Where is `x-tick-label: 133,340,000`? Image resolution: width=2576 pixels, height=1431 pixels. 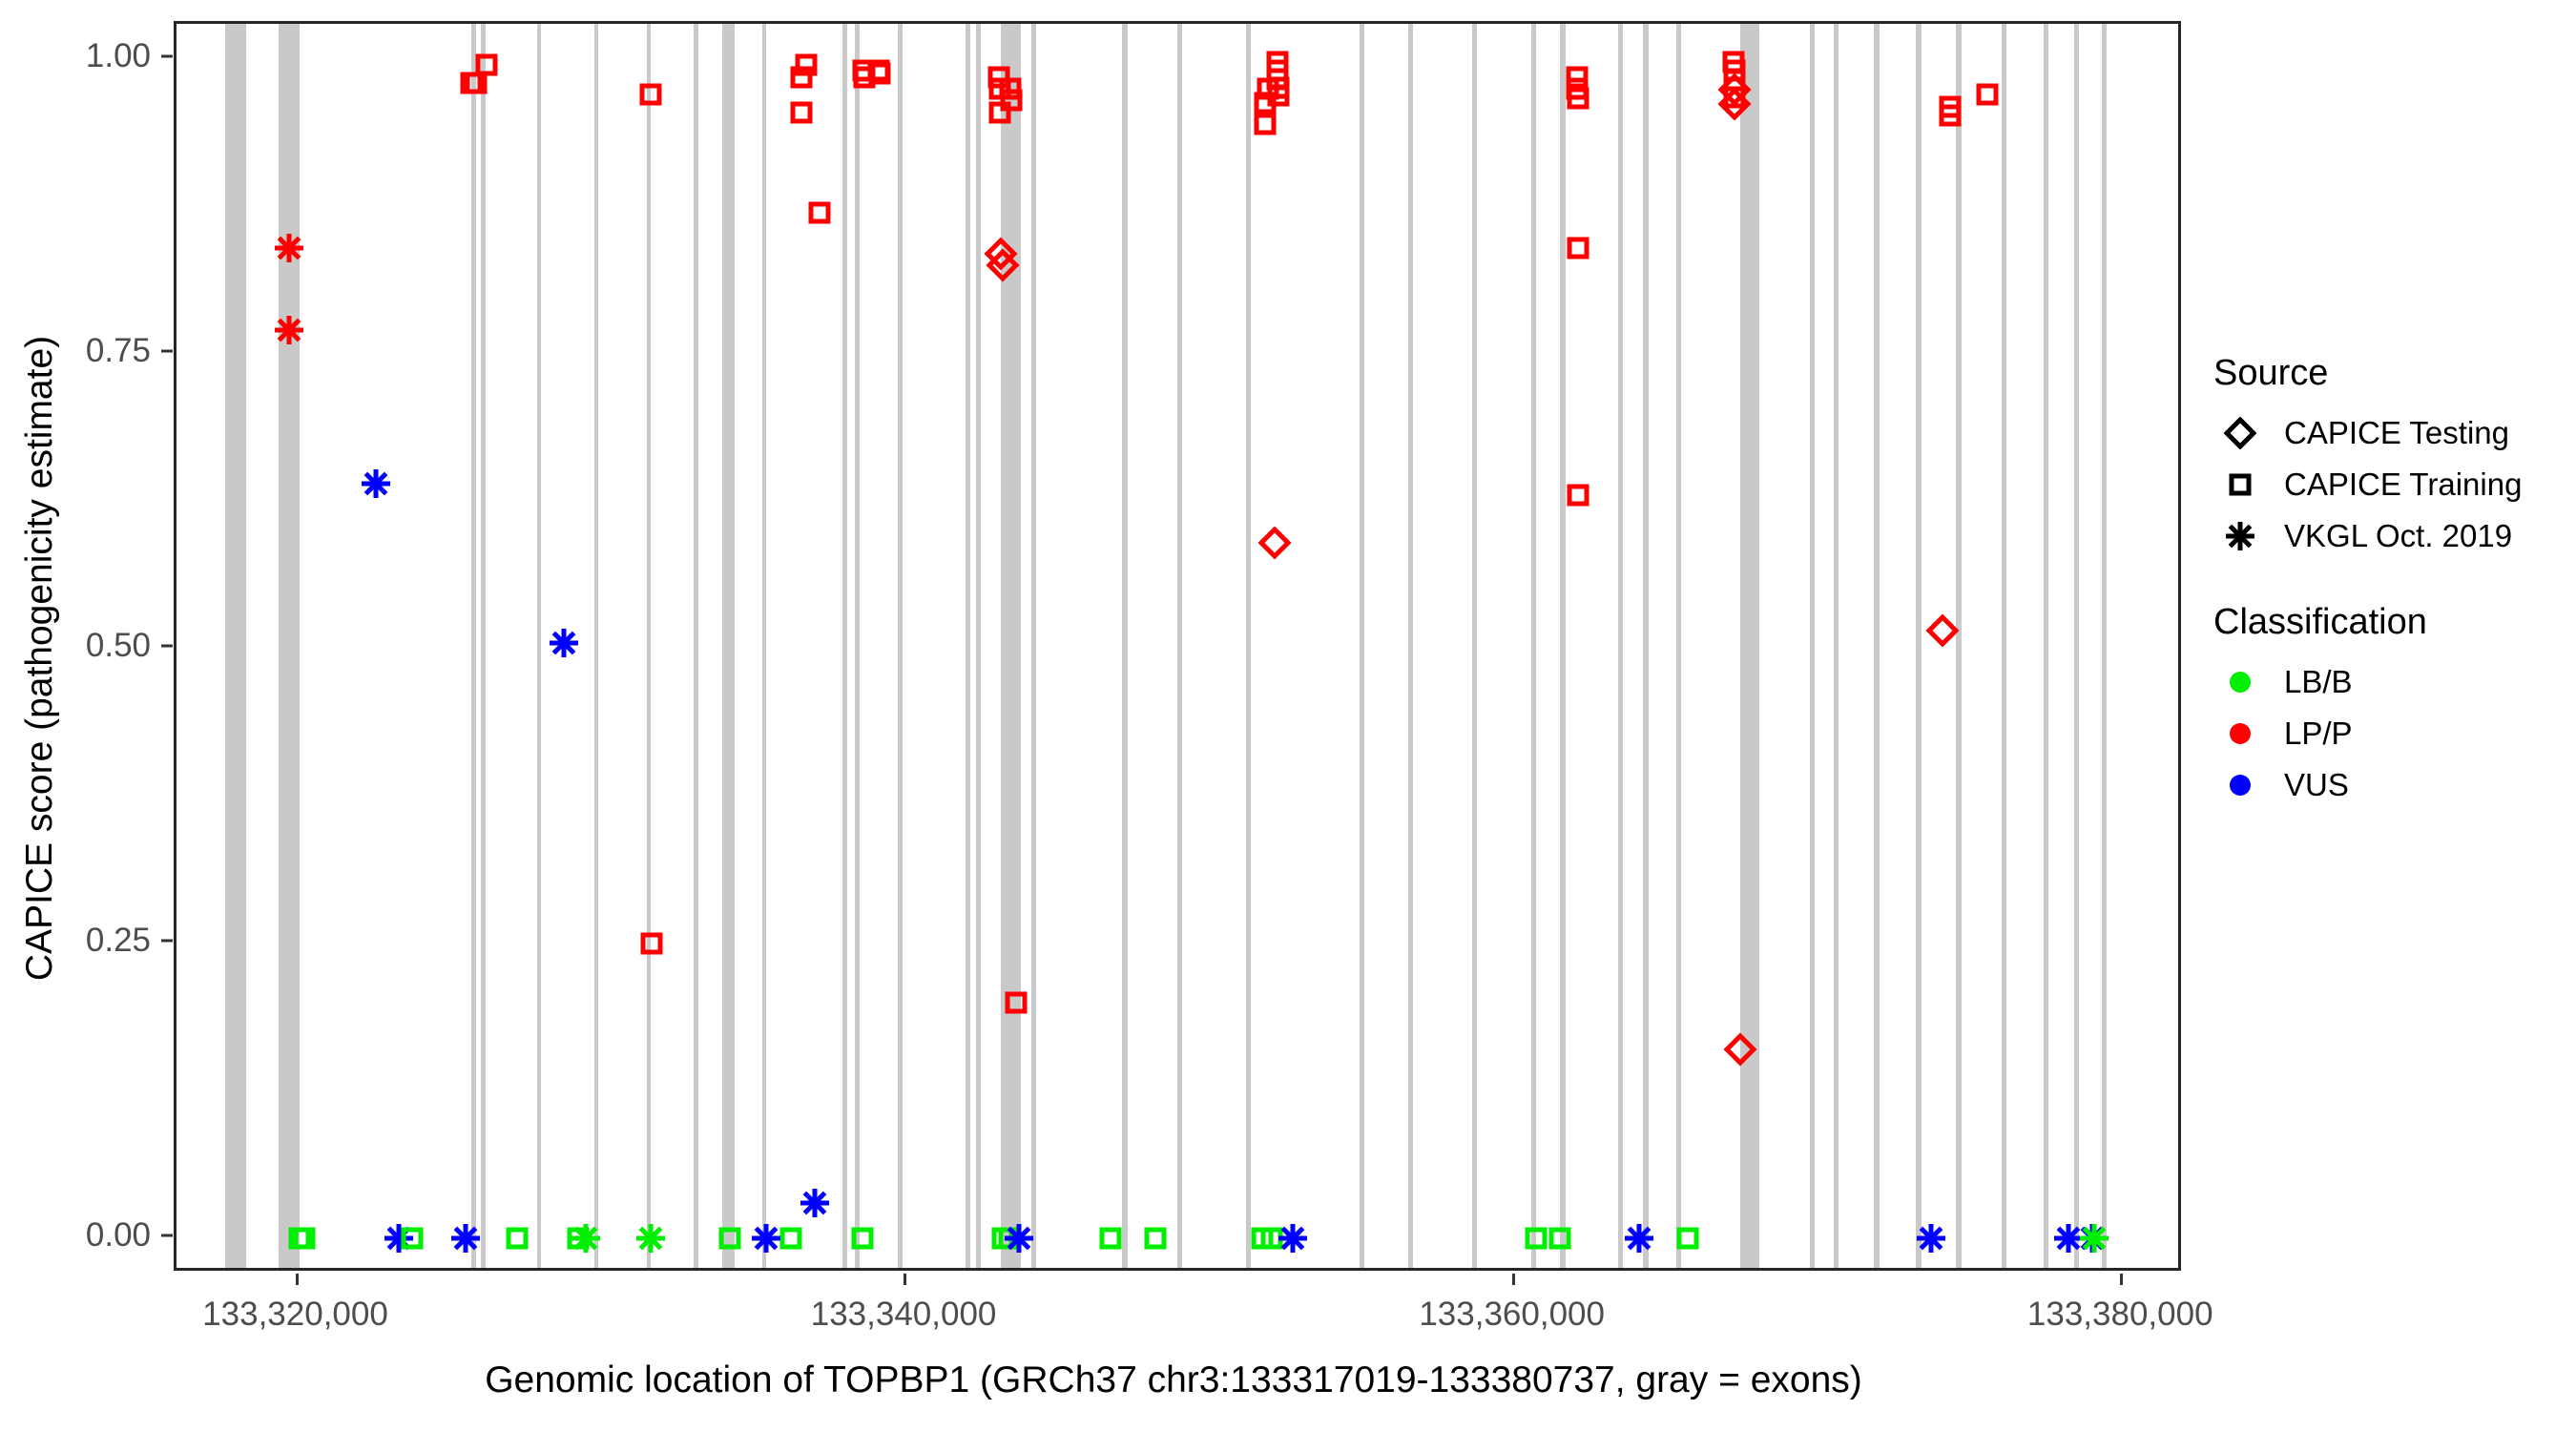
x-tick-label: 133,340,000 is located at coordinates (903, 1314).